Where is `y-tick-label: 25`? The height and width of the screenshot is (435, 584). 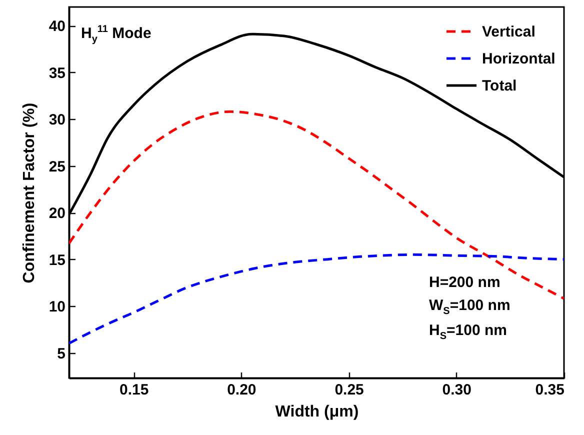 y-tick-label: 25 is located at coordinates (57, 167).